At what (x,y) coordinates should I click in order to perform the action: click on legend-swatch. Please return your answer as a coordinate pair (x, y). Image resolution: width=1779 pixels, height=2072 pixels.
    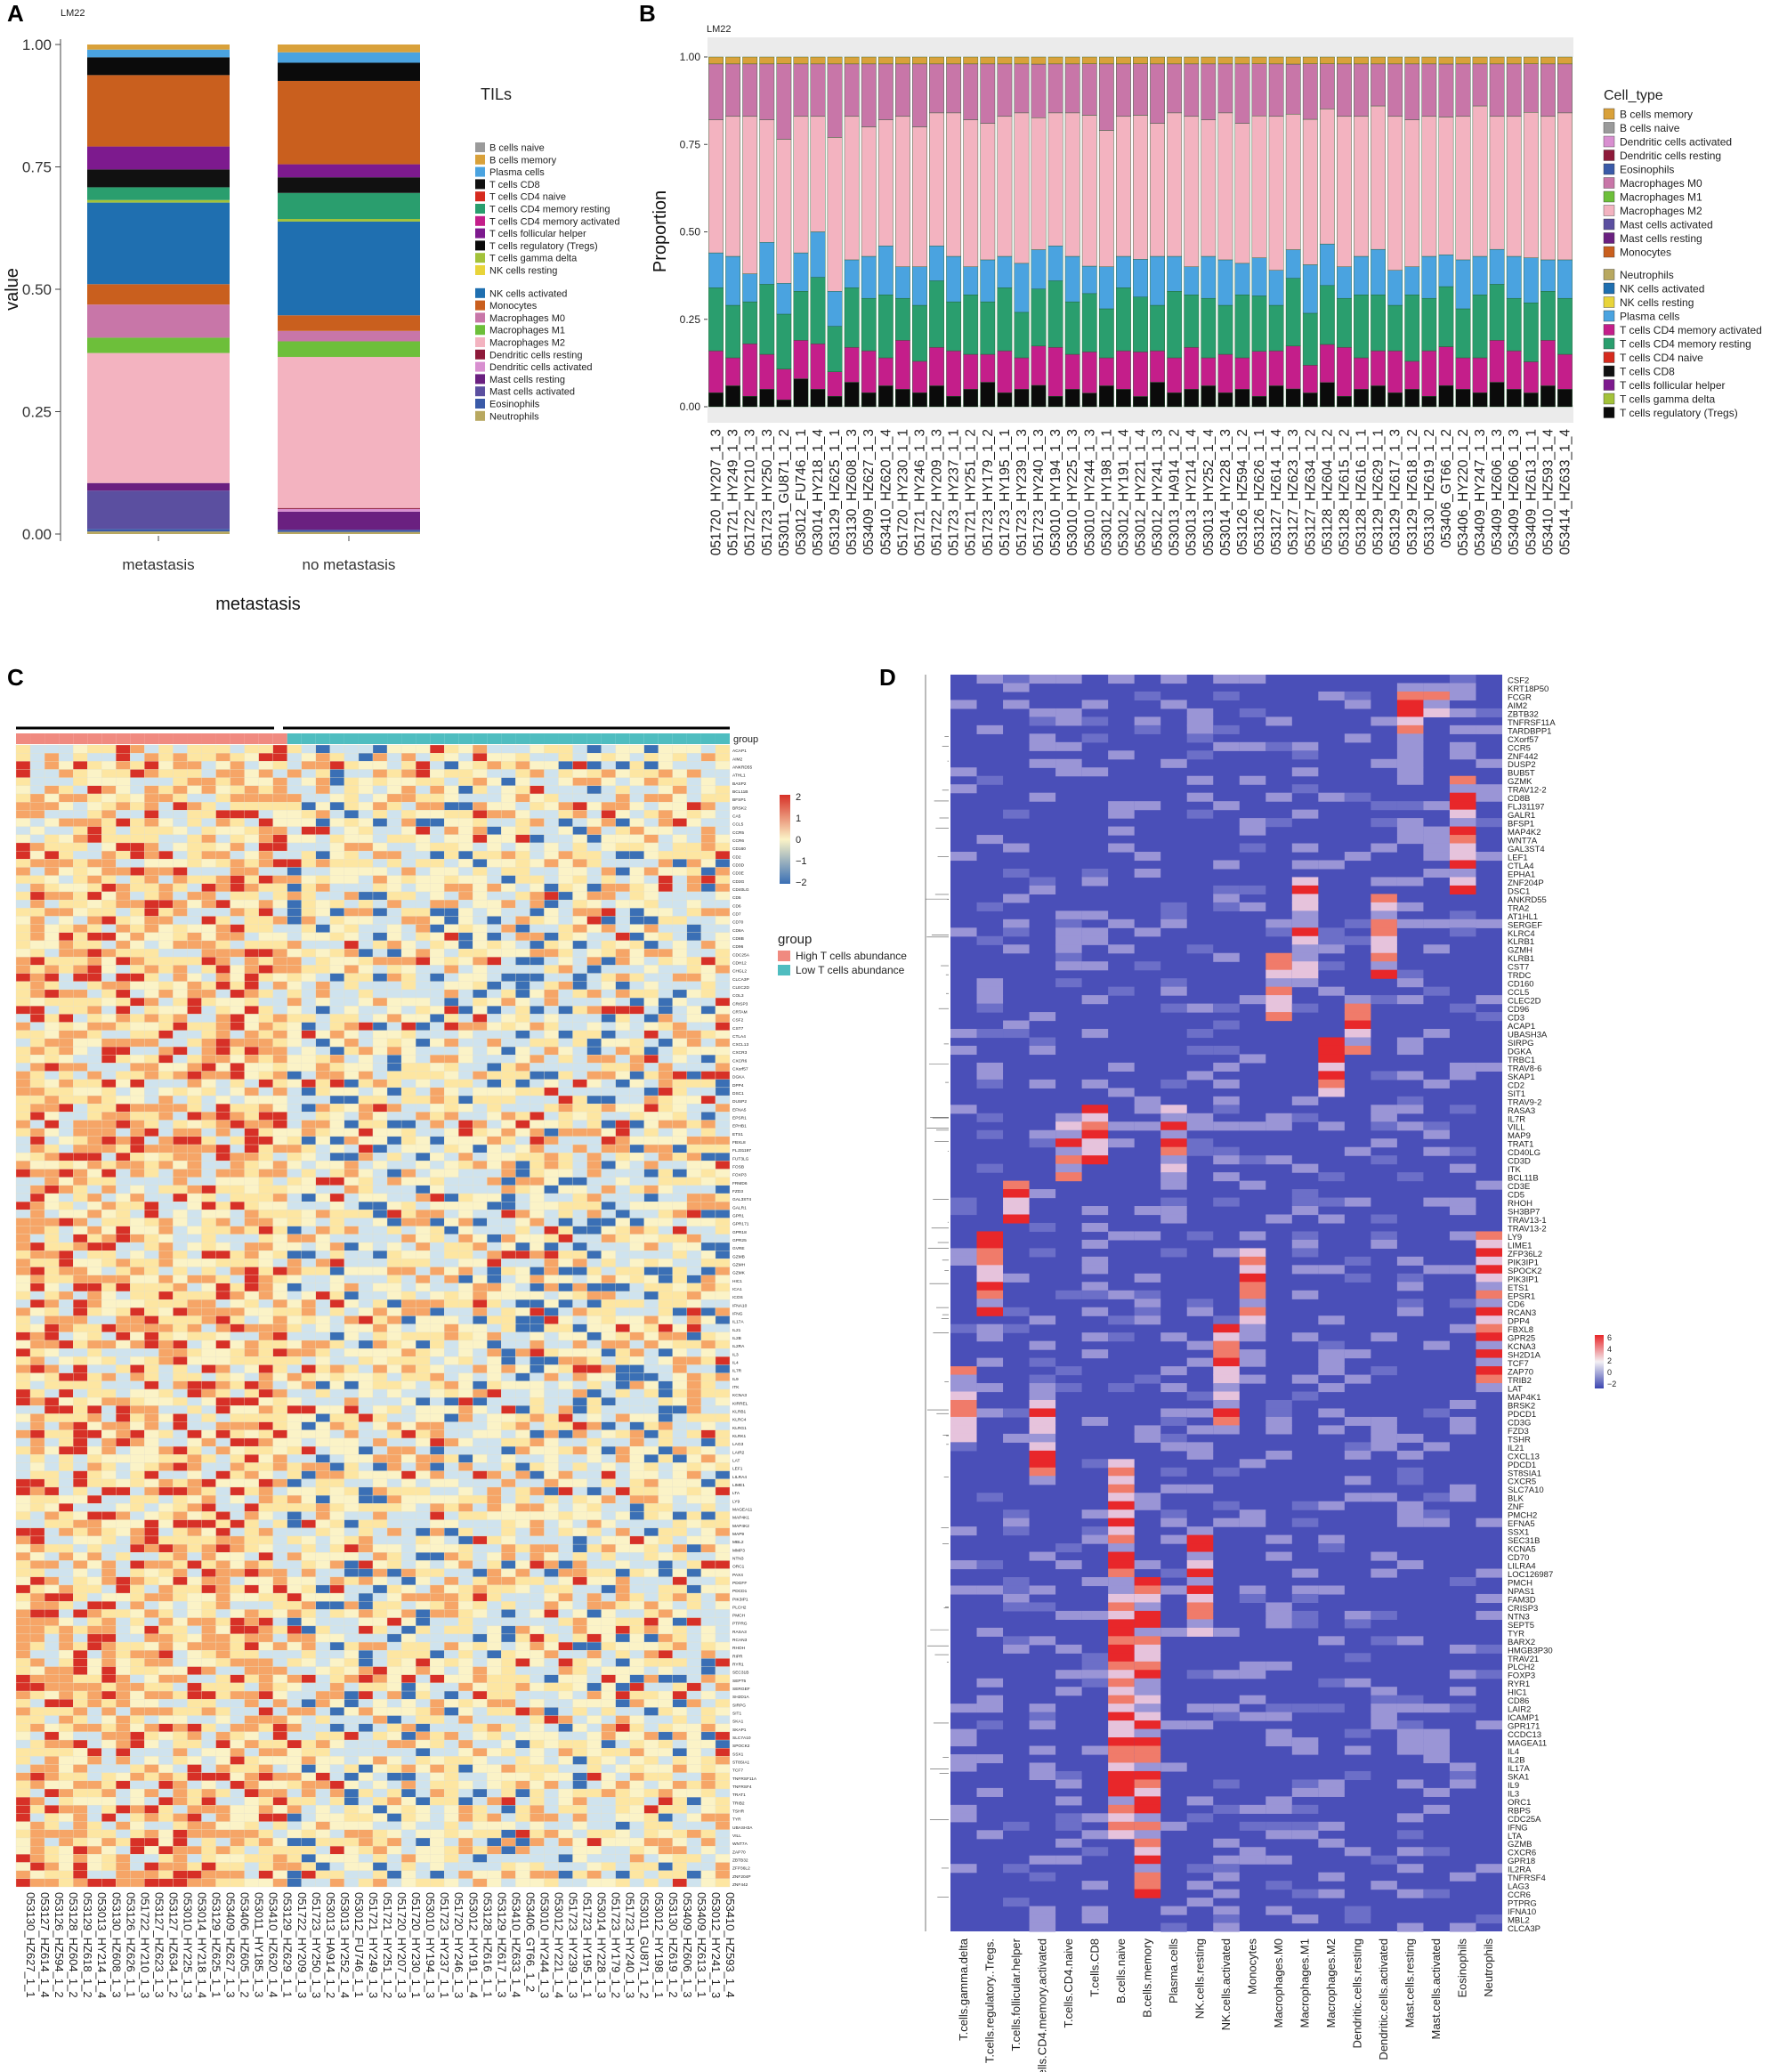
    Looking at the image, I should click on (480, 342).